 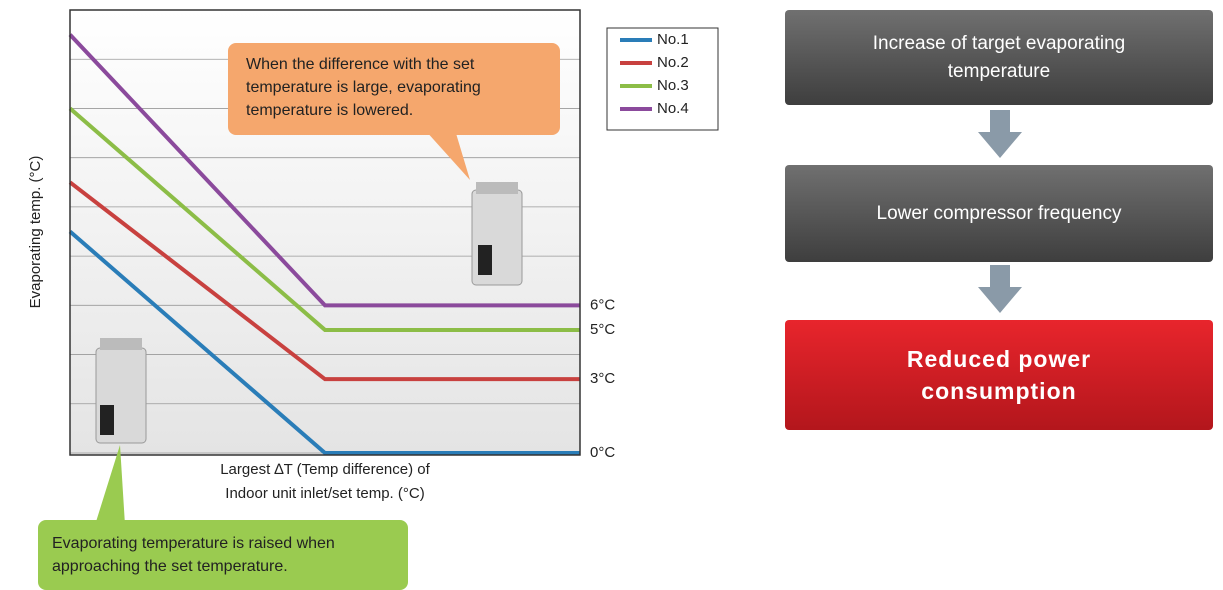 What do you see at coordinates (673, 108) in the screenshot?
I see `legend-label: No.4` at bounding box center [673, 108].